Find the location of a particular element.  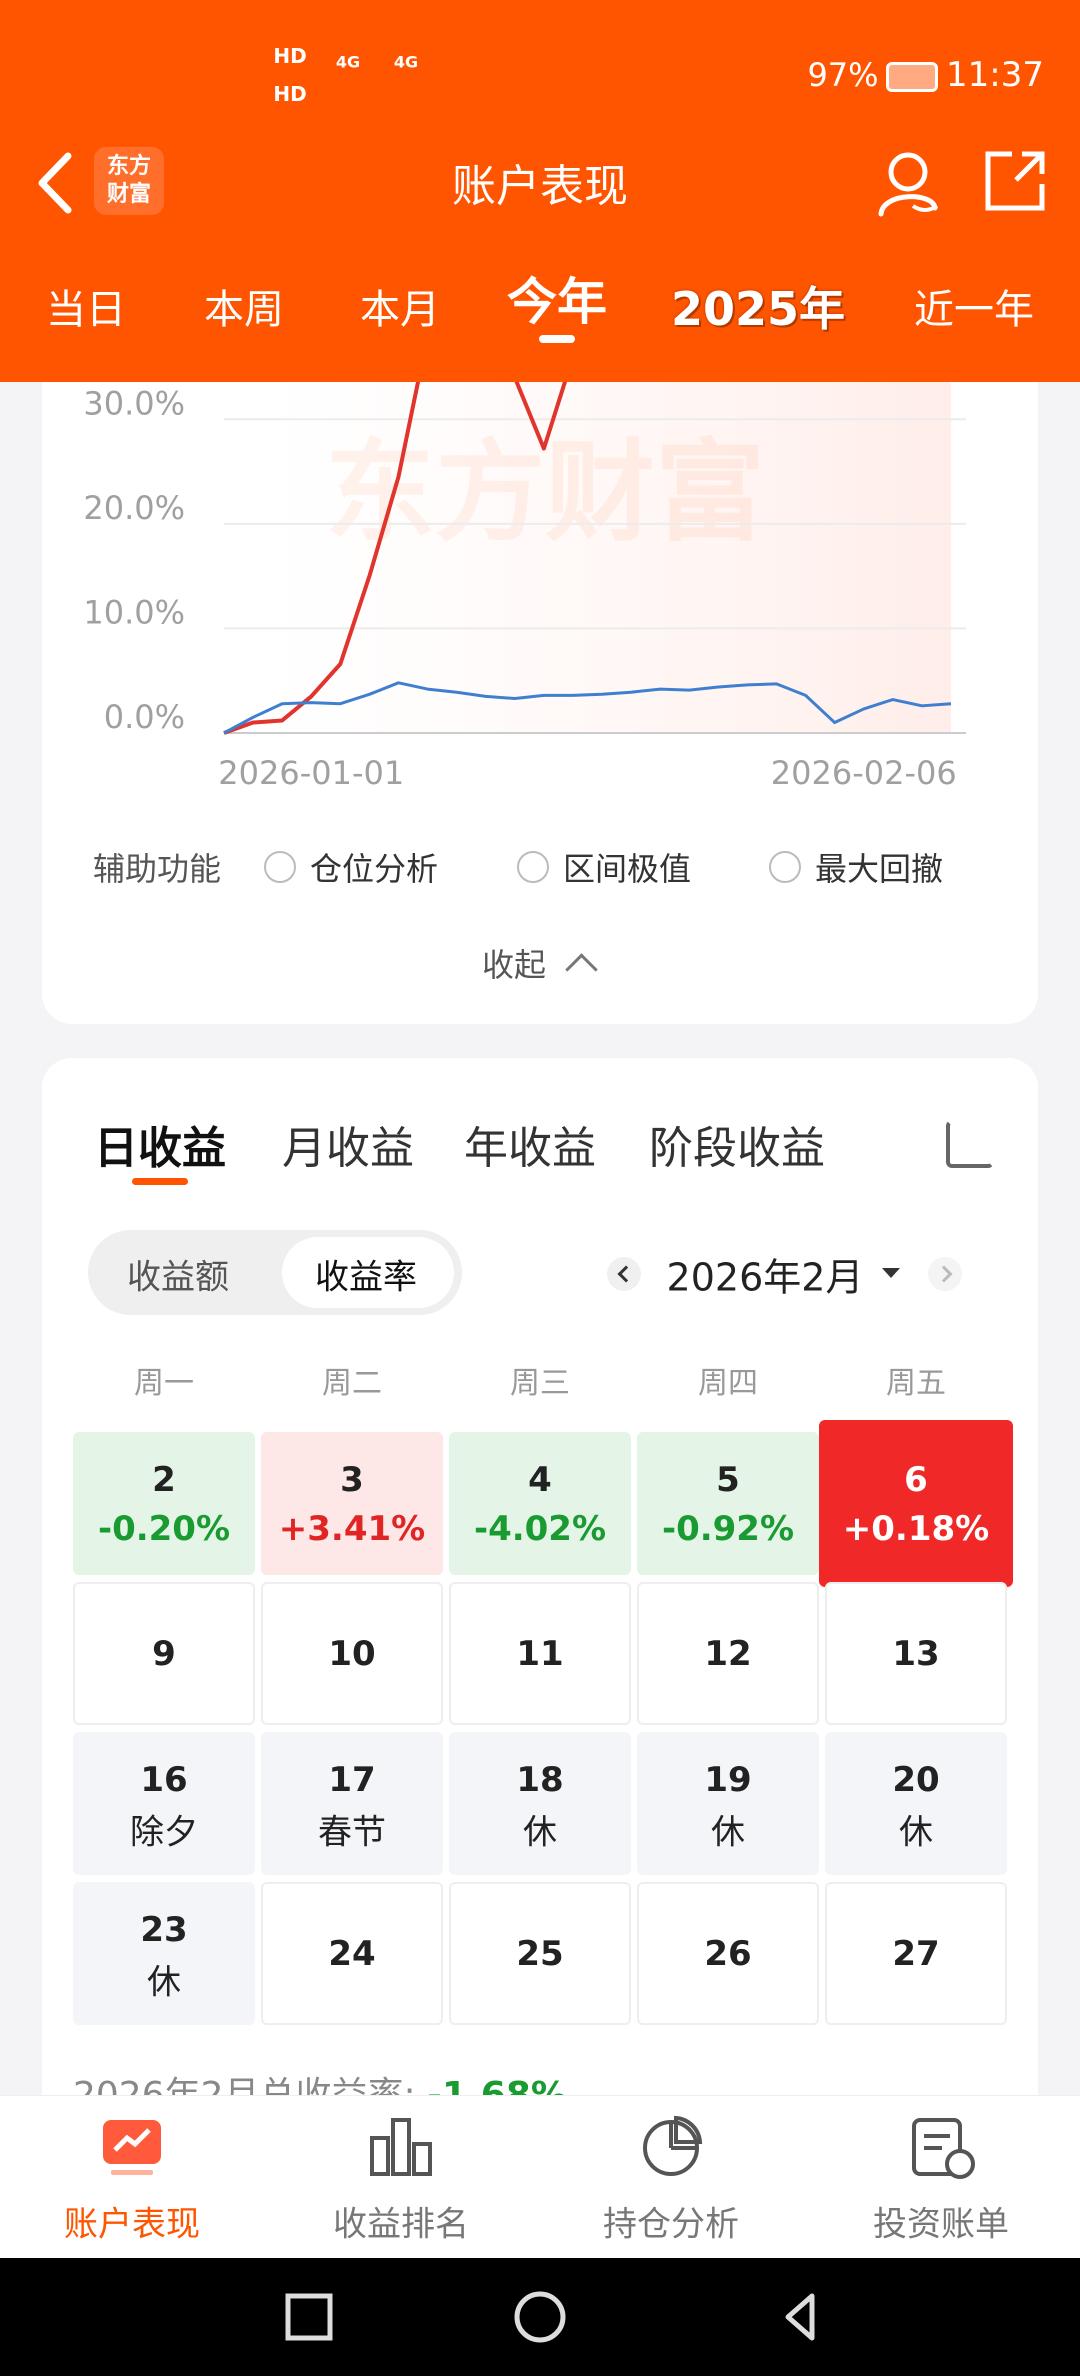

aux-option: 最大回撤 is located at coordinates (879, 869).